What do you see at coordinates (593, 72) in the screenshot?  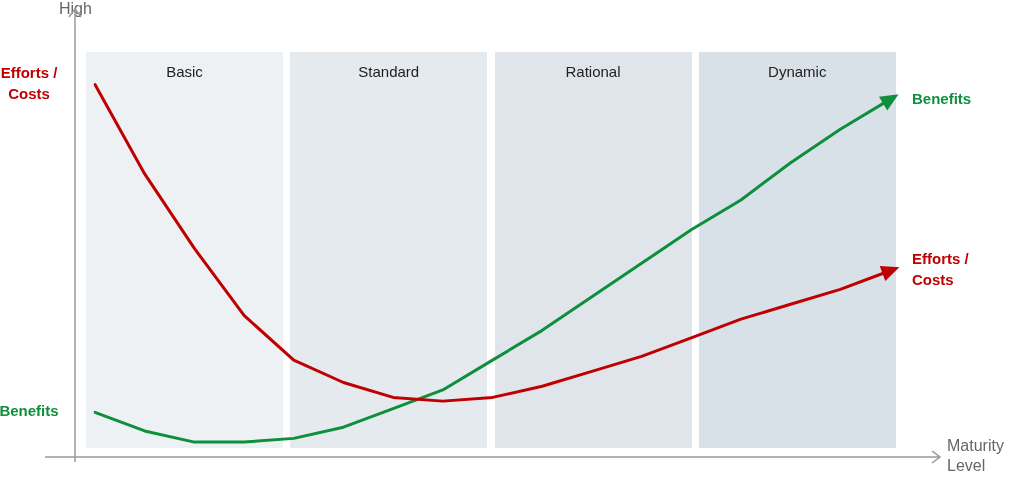 I see `text: Rational` at bounding box center [593, 72].